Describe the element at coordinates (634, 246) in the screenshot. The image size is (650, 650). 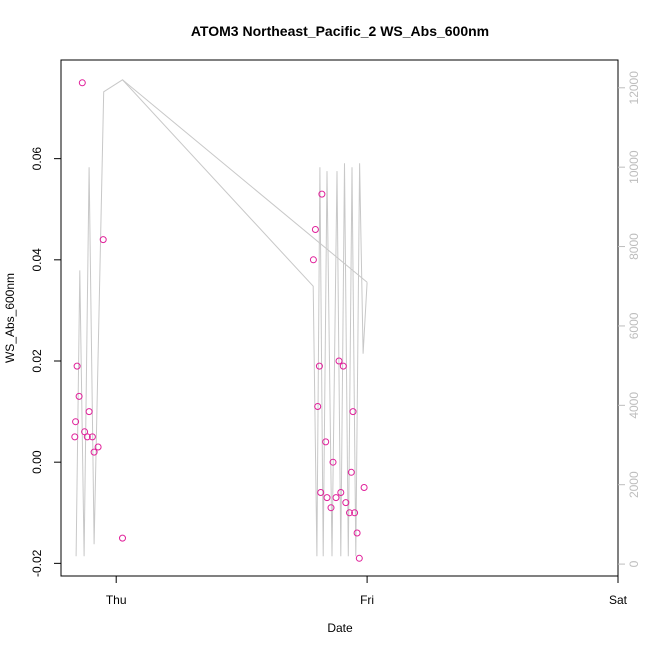
I see `y2-tick-label-4: 8000` at that location.